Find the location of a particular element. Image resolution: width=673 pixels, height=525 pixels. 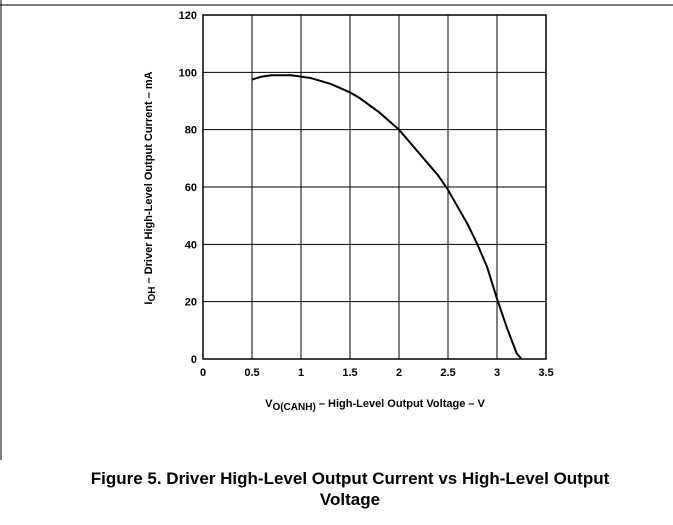

x-label-text: – High-Level Output Voltage – V is located at coordinates (401, 404).